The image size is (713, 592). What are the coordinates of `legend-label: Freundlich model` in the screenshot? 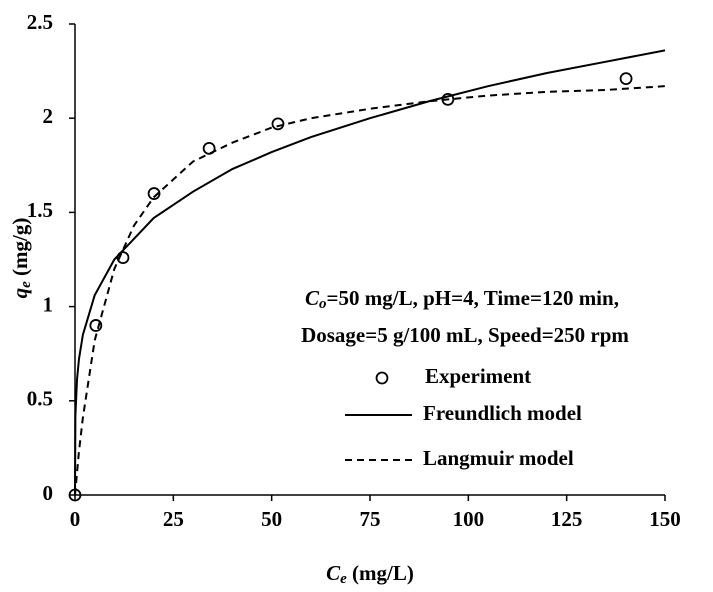 It's located at (502, 413).